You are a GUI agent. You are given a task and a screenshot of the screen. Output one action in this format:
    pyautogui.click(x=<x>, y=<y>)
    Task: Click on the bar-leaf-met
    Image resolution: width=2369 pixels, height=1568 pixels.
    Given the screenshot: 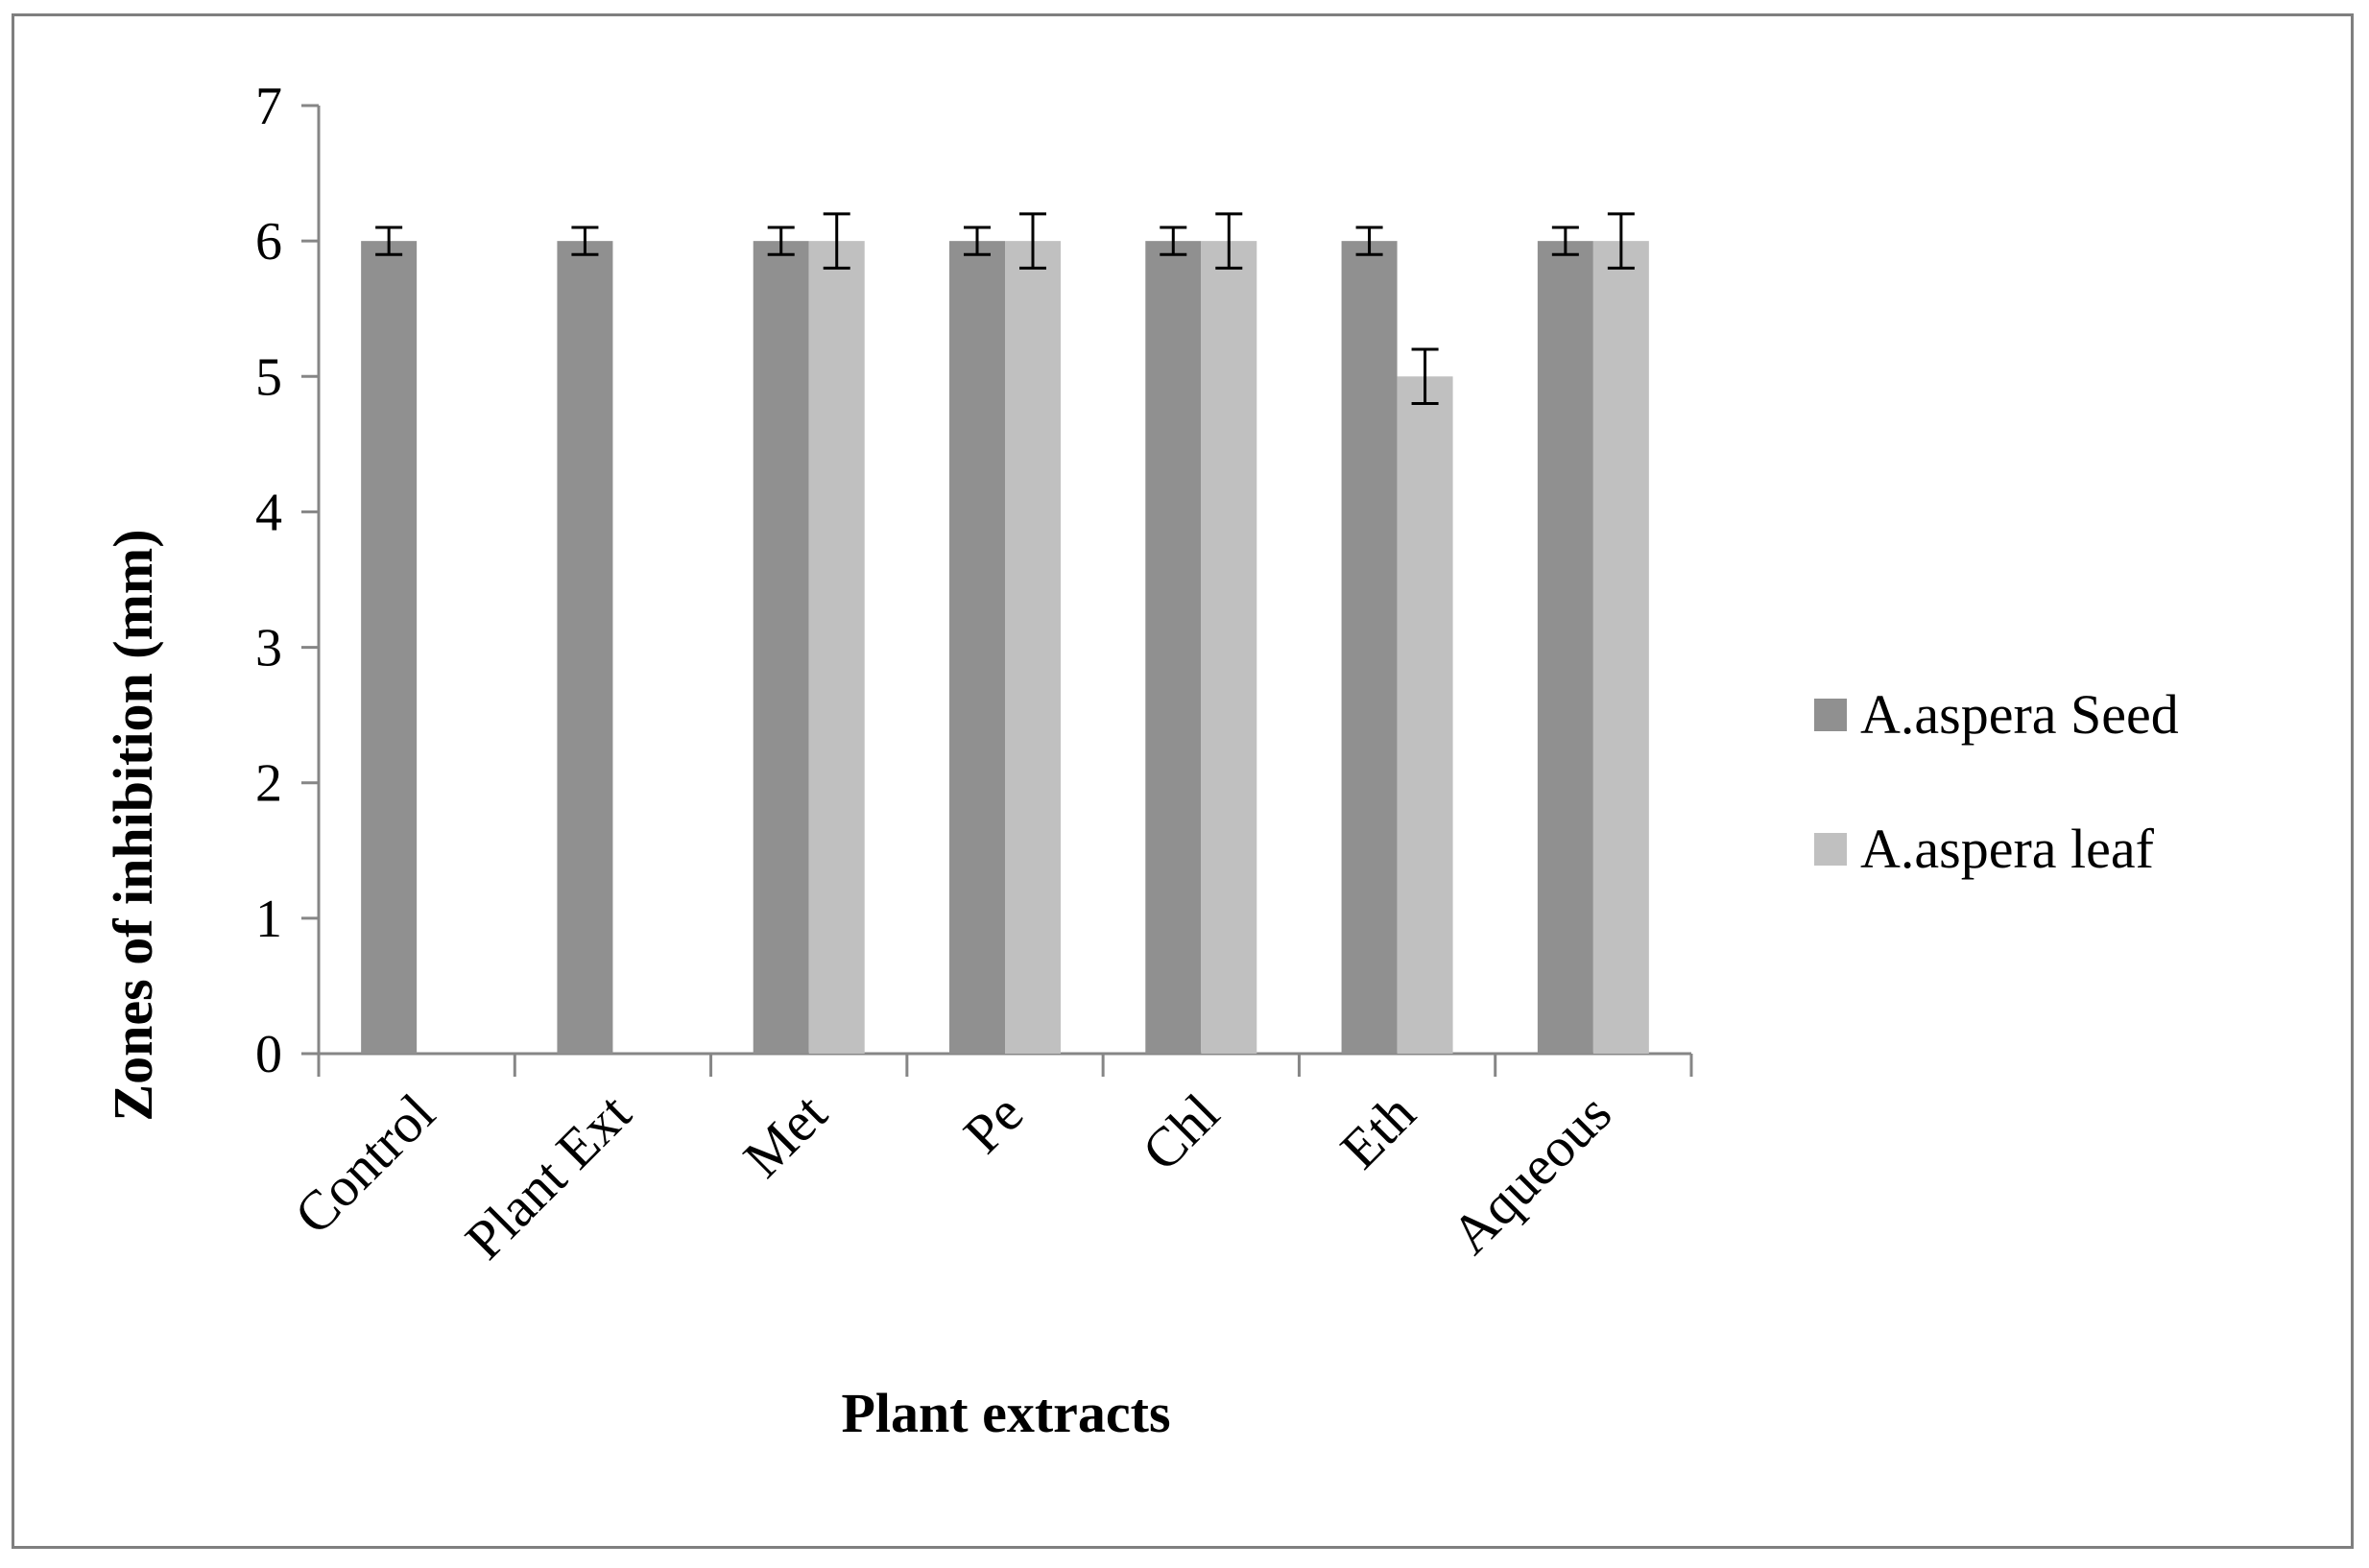 What is the action you would take?
    pyautogui.click(x=836, y=648)
    